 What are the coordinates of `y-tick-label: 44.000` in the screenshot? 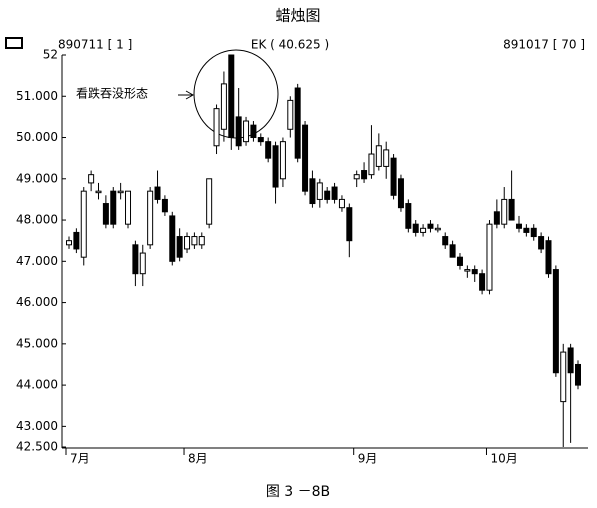 It's located at (37, 385).